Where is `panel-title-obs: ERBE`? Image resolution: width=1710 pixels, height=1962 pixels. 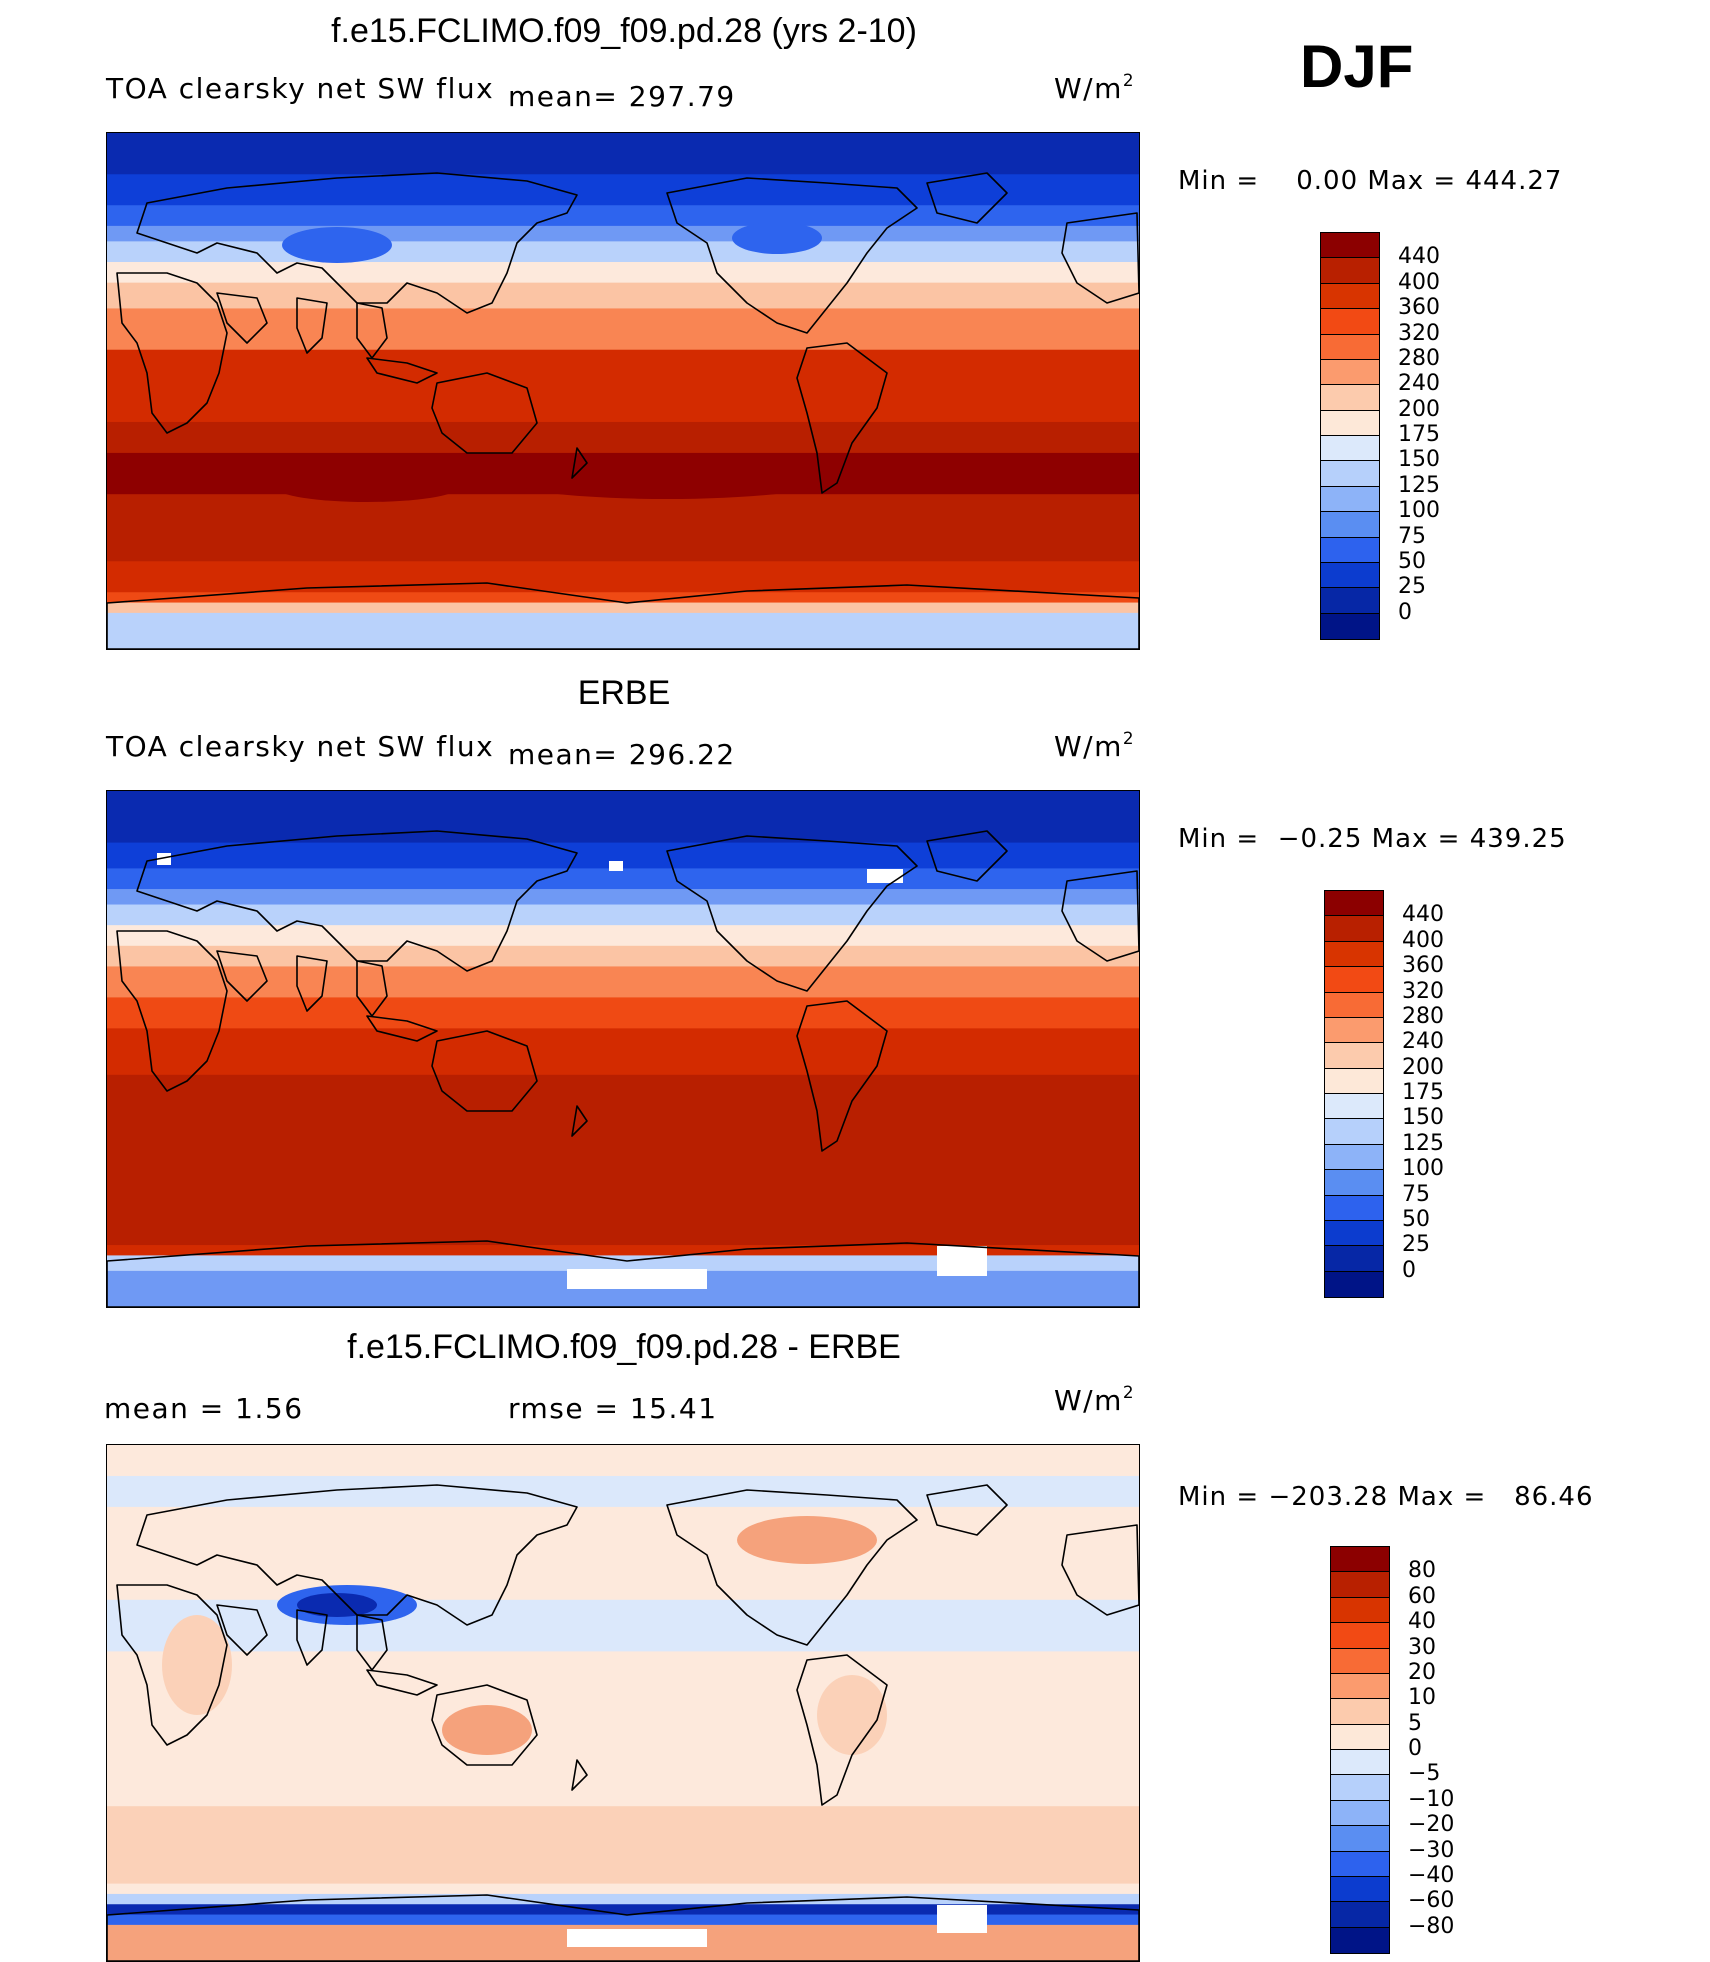
panel-title-obs: ERBE is located at coordinates (624, 693).